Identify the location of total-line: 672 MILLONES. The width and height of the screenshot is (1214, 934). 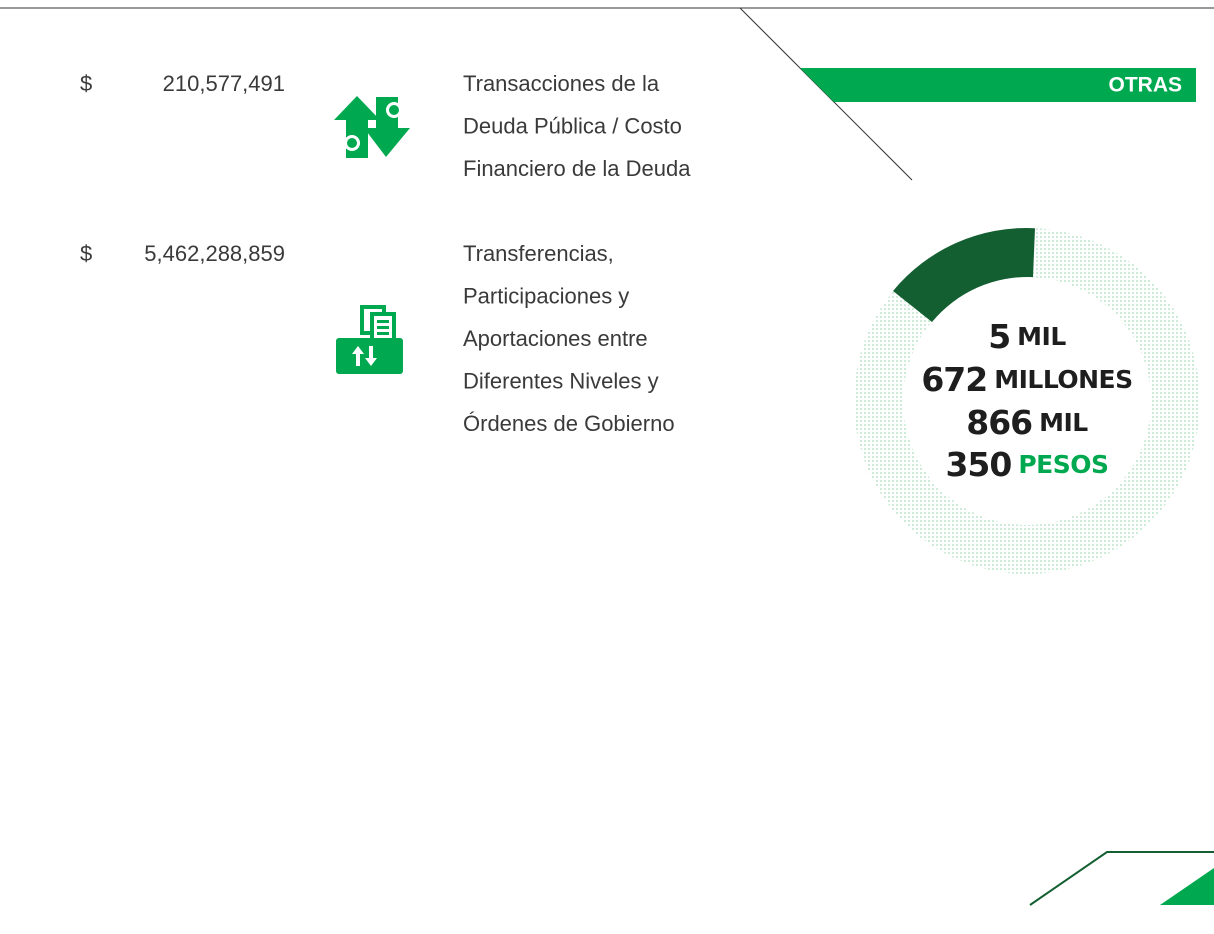
(1026, 379).